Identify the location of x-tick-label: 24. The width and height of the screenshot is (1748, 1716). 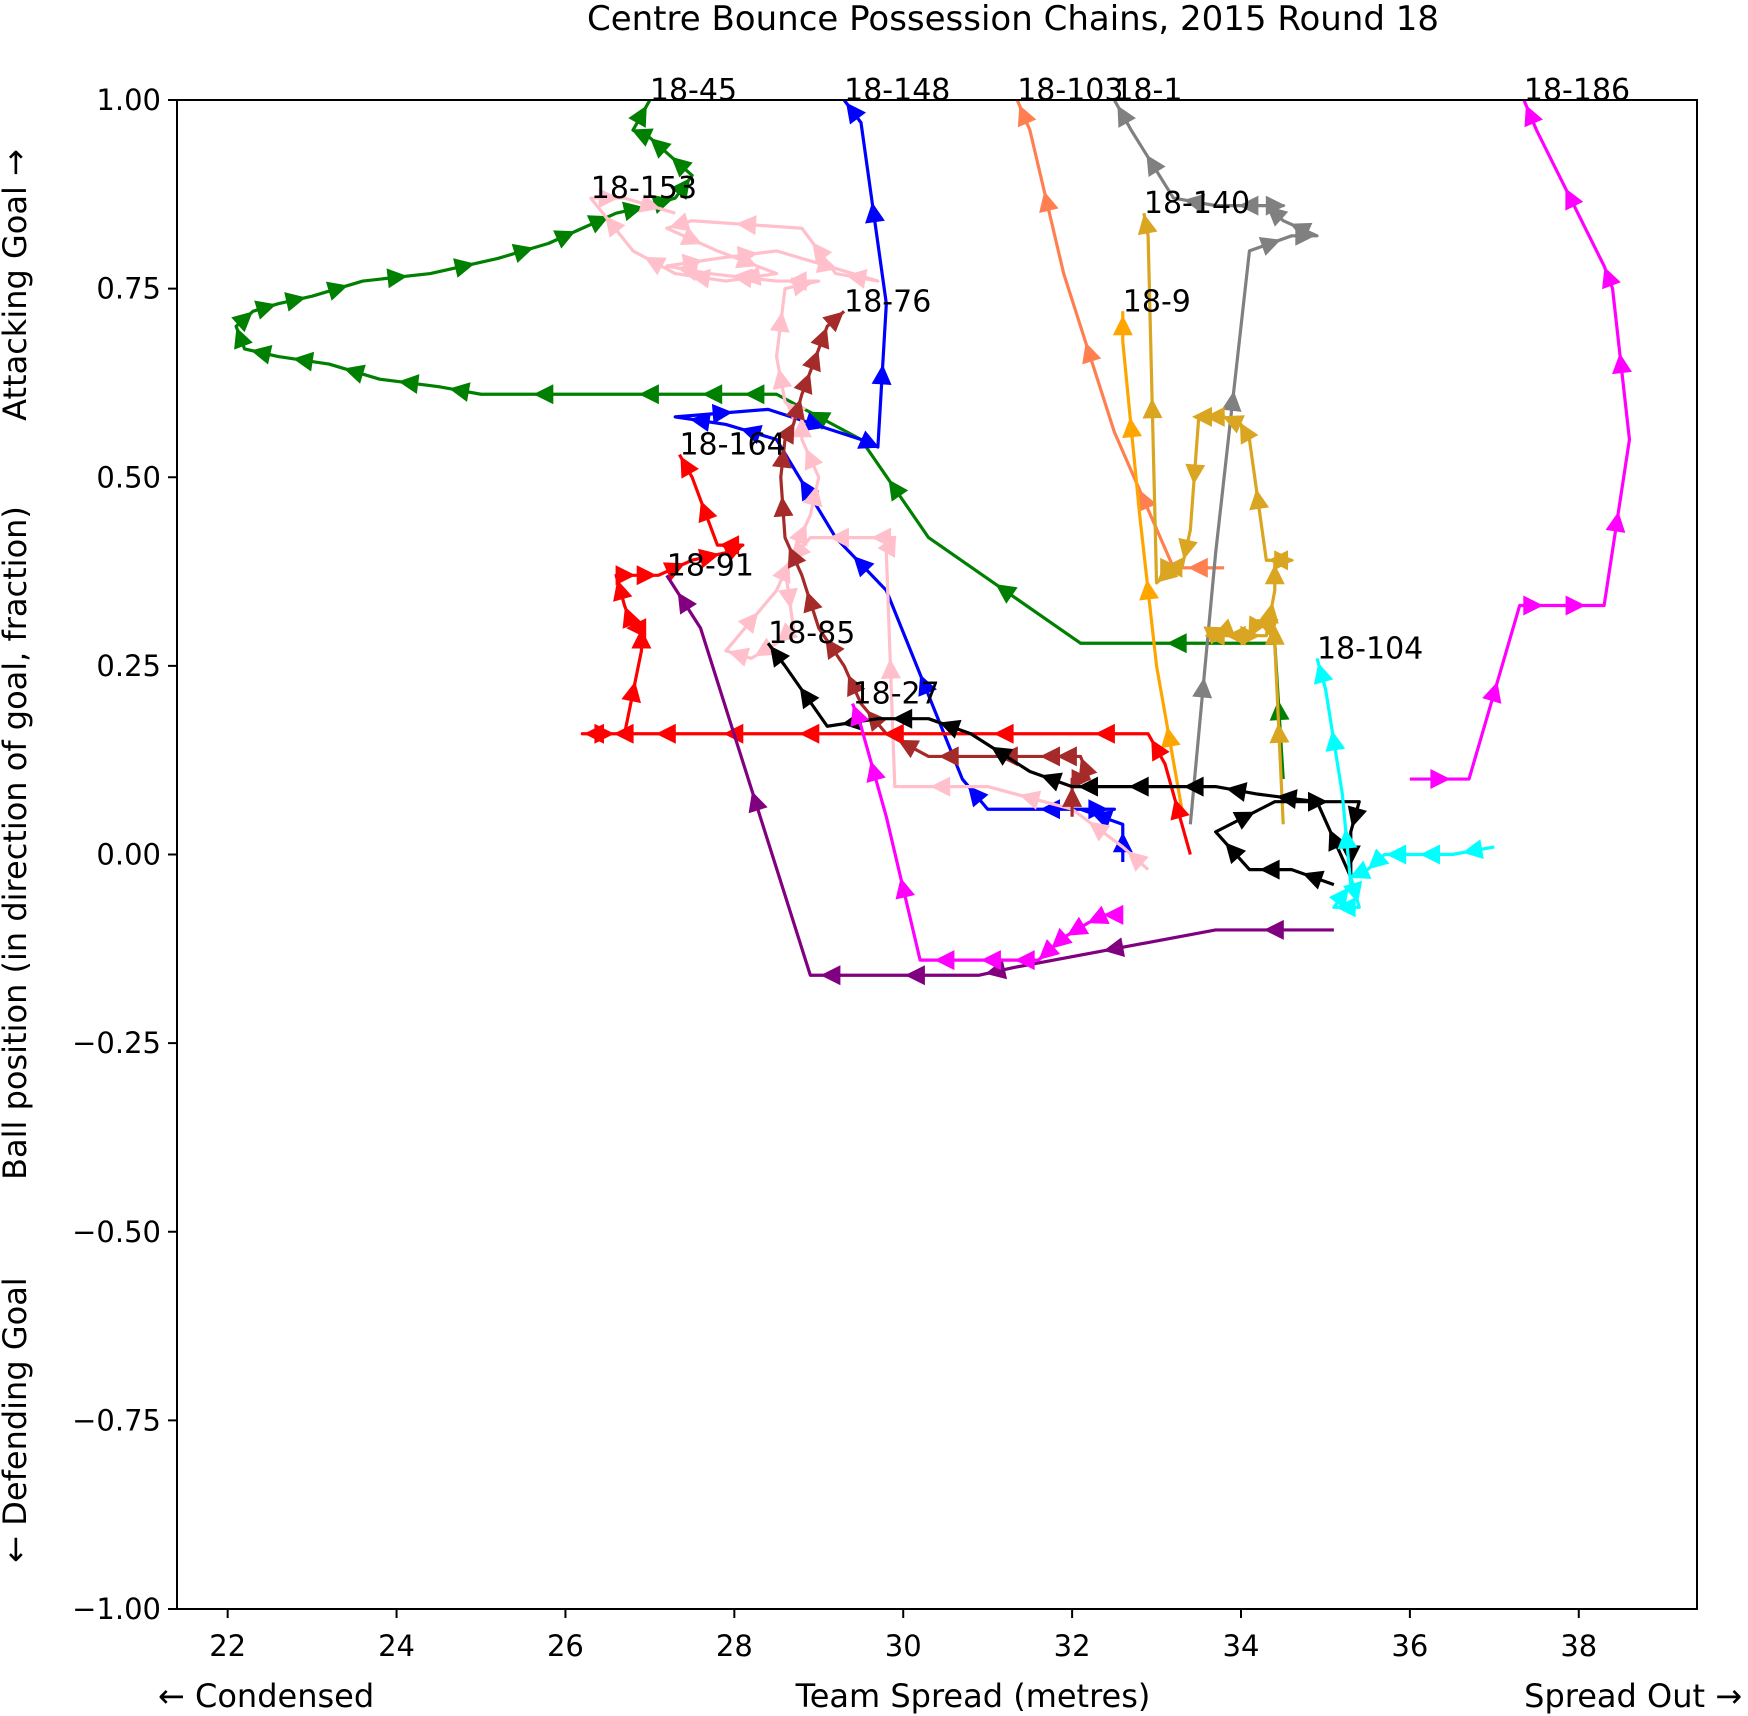
(396, 1646).